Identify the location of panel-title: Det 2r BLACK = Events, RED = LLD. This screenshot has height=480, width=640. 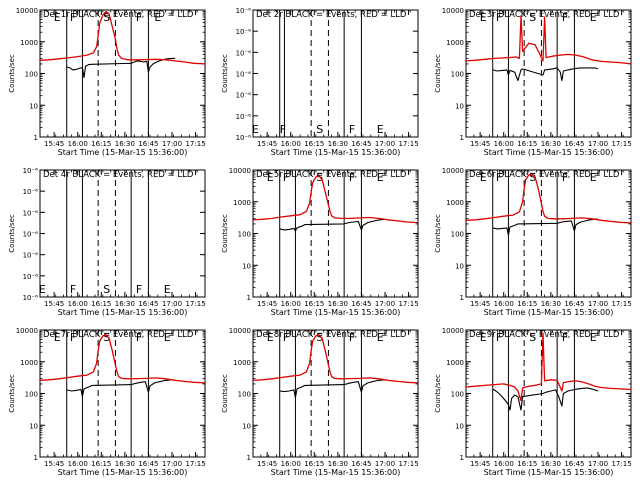
(331, 15).